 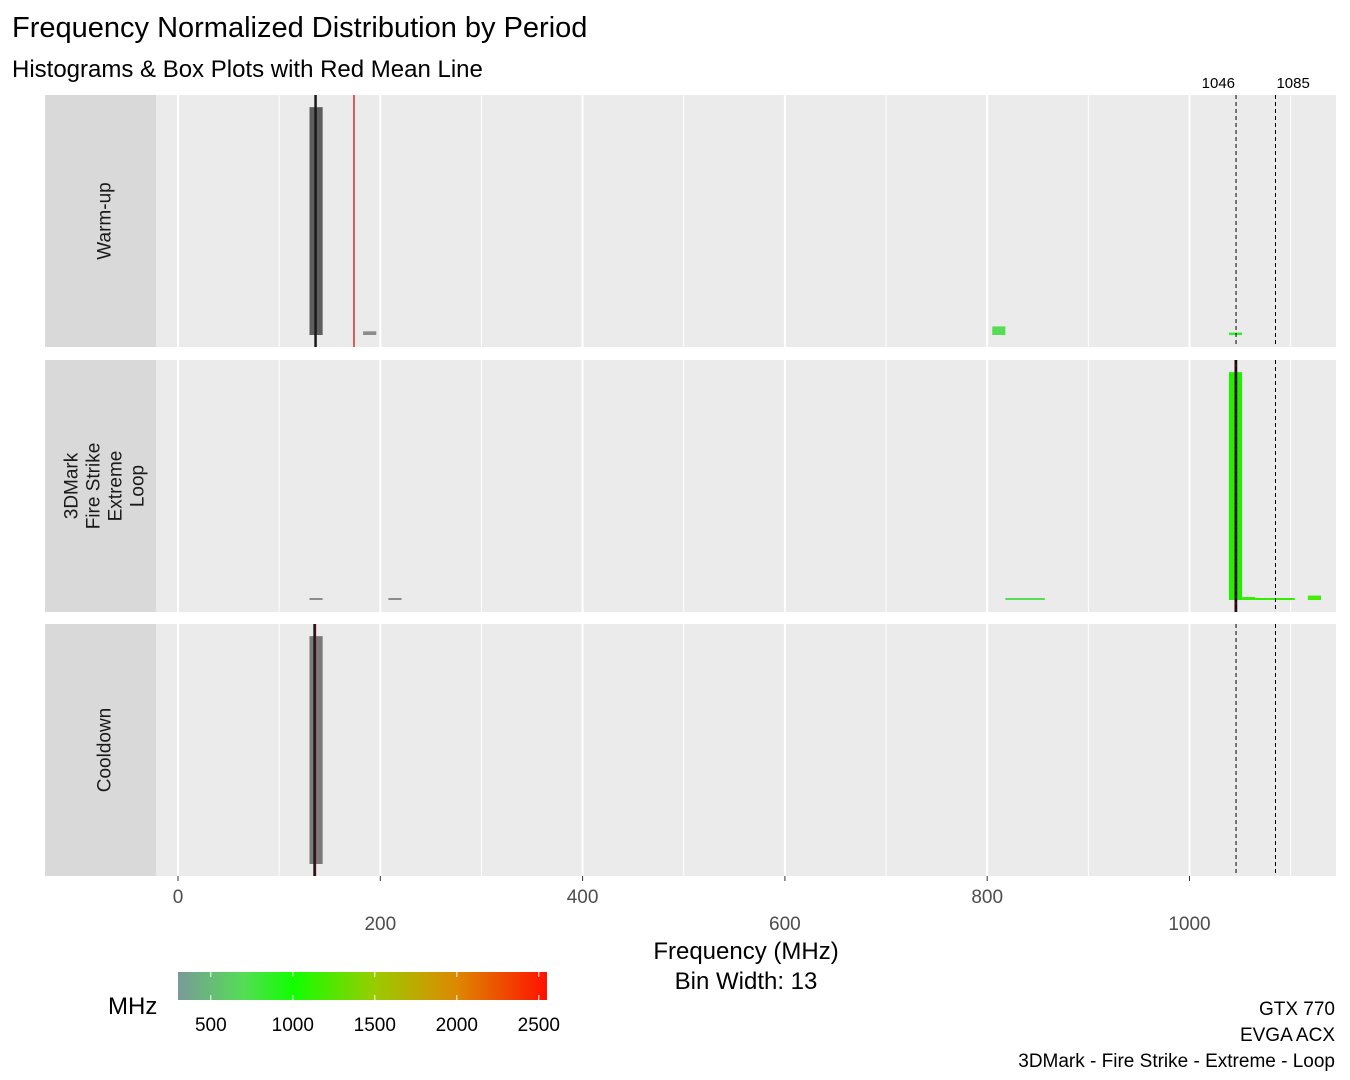 What do you see at coordinates (539, 1025) in the screenshot?
I see `legend-tick-label: 2500` at bounding box center [539, 1025].